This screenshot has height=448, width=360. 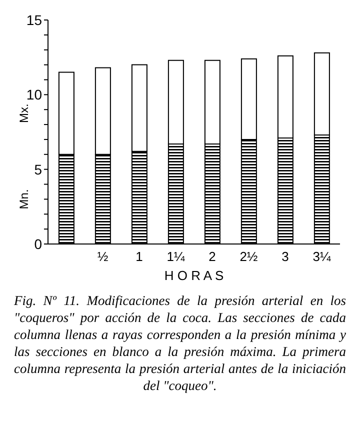 I want to click on x-tick-label: 3, so click(x=285, y=256).